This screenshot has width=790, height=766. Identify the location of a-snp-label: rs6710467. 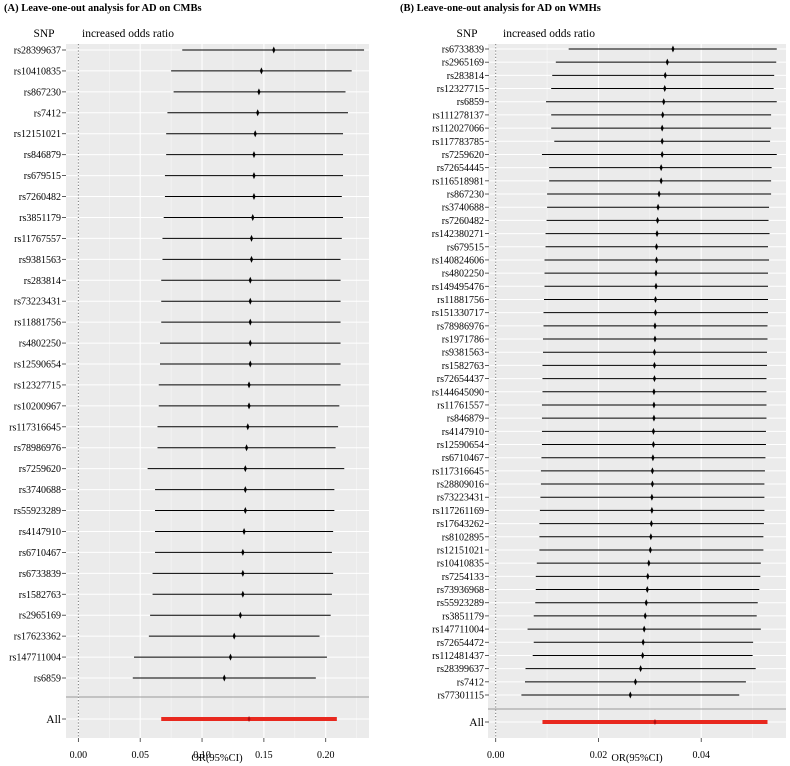
(40, 553).